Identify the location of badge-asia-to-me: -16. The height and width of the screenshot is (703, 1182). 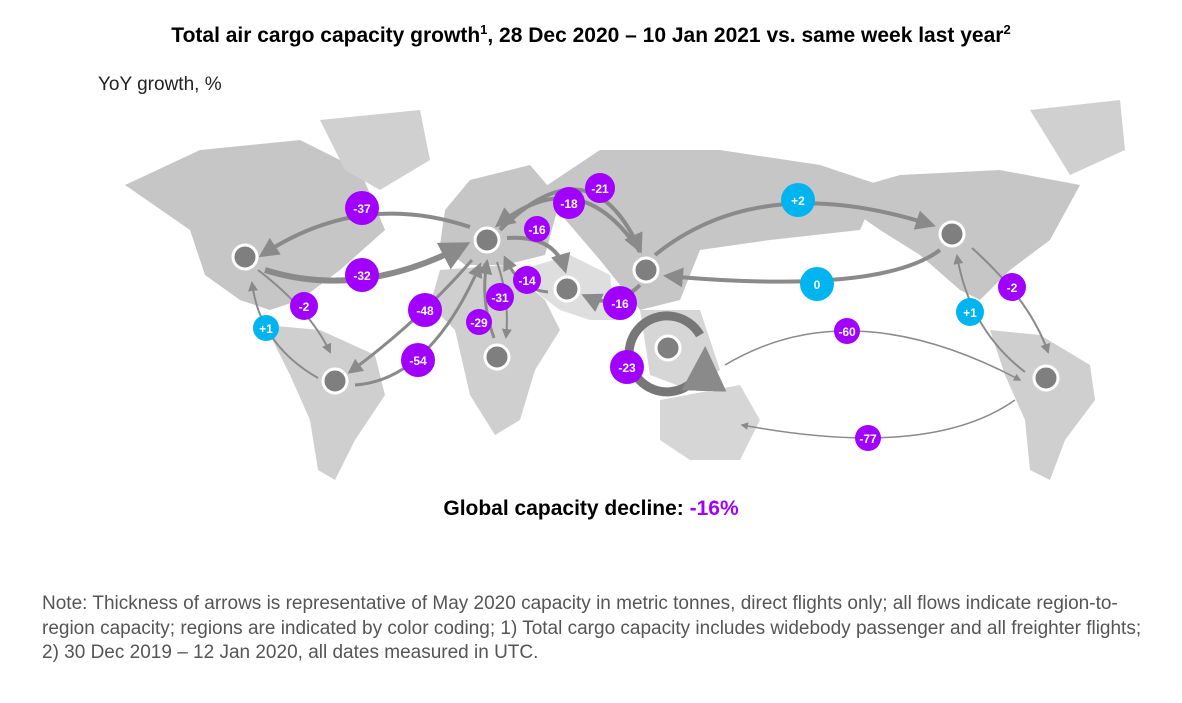
(620, 303).